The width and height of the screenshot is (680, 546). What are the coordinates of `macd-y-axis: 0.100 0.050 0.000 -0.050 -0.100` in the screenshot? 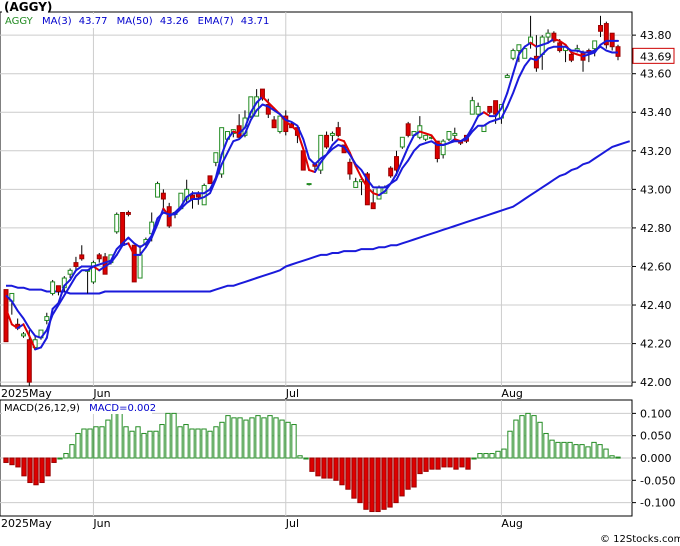 It's located at (653, 458).